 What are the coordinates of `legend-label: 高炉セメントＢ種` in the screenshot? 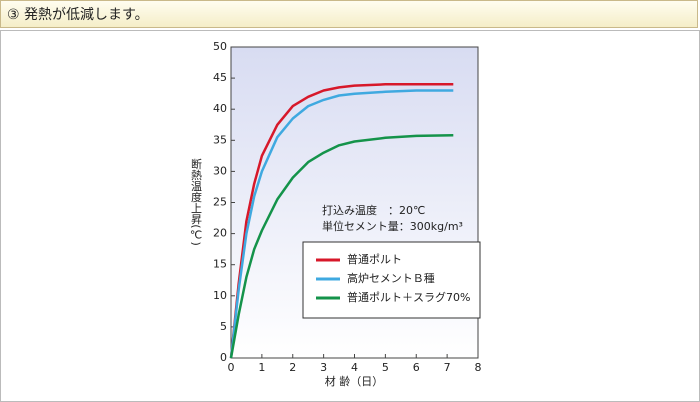 It's located at (391, 278).